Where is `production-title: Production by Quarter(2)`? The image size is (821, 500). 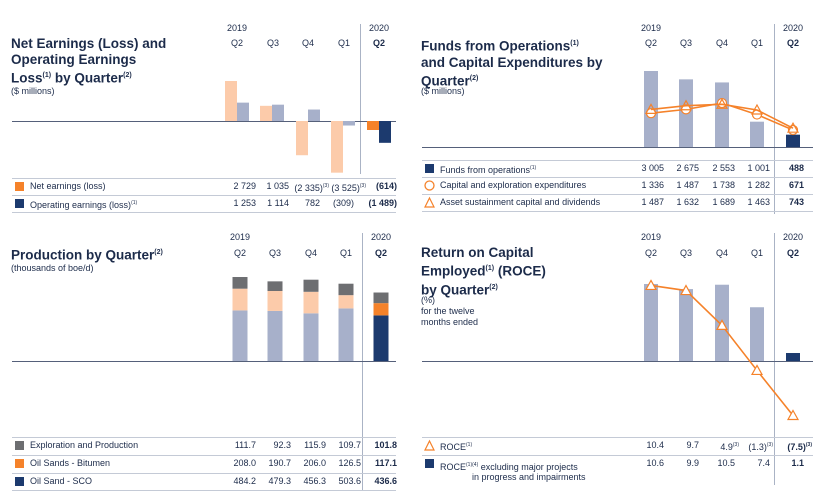
production-title: Production by Quarter(2) is located at coordinates (116, 254).